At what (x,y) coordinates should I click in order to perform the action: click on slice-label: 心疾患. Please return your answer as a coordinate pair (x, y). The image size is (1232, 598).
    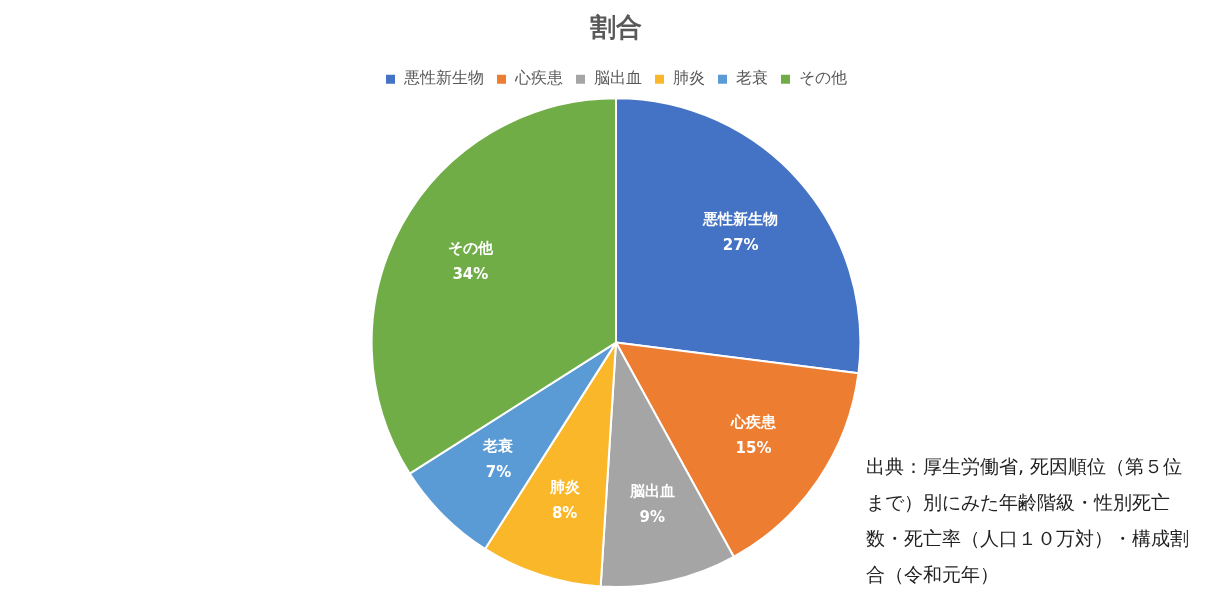
    Looking at the image, I should click on (753, 421).